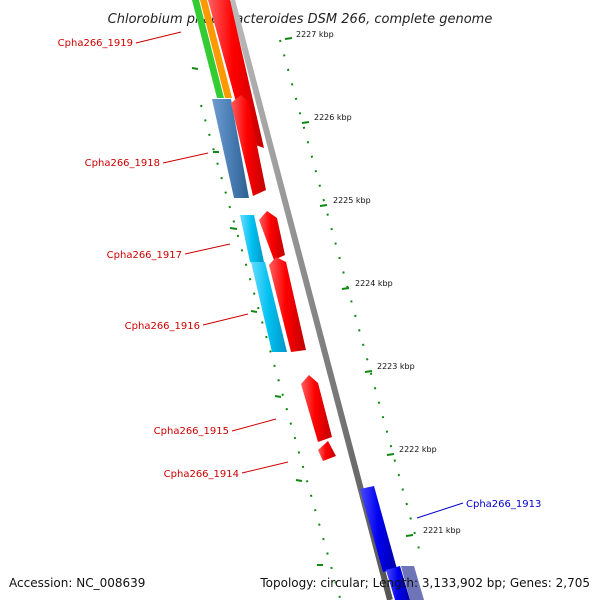 The image size is (600, 600). Describe the element at coordinates (442, 530) in the screenshot. I see `tick-label: 2221 kbp` at that location.